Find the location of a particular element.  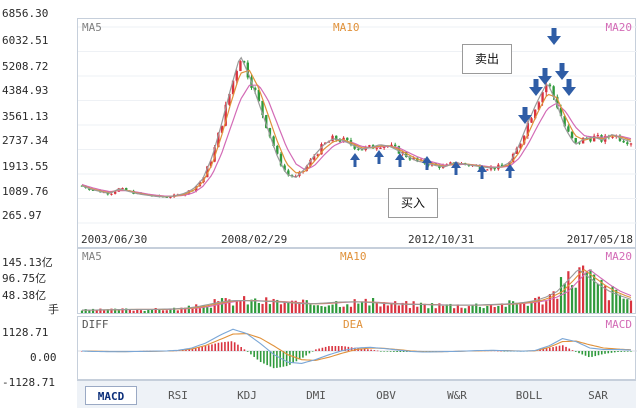

date-label-0: 2003/06/30 is located at coordinates (114, 239).